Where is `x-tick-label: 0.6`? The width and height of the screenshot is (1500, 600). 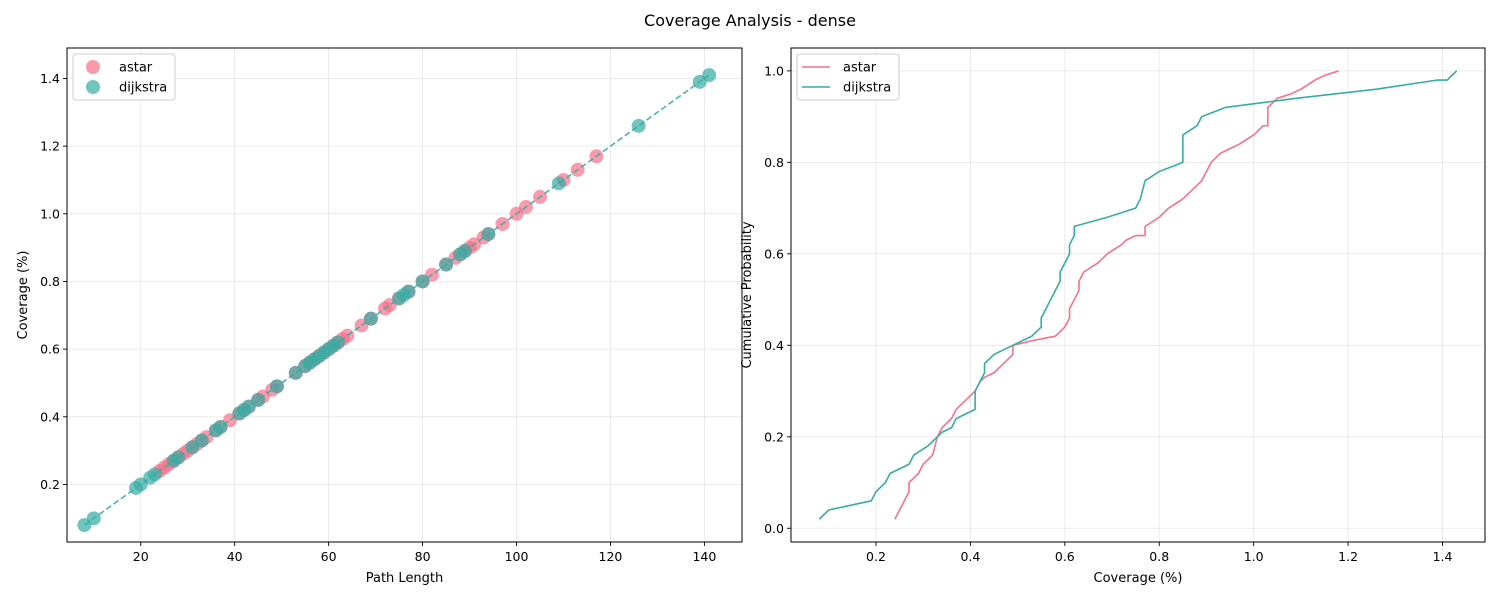
x-tick-label: 0.6 is located at coordinates (1065, 556).